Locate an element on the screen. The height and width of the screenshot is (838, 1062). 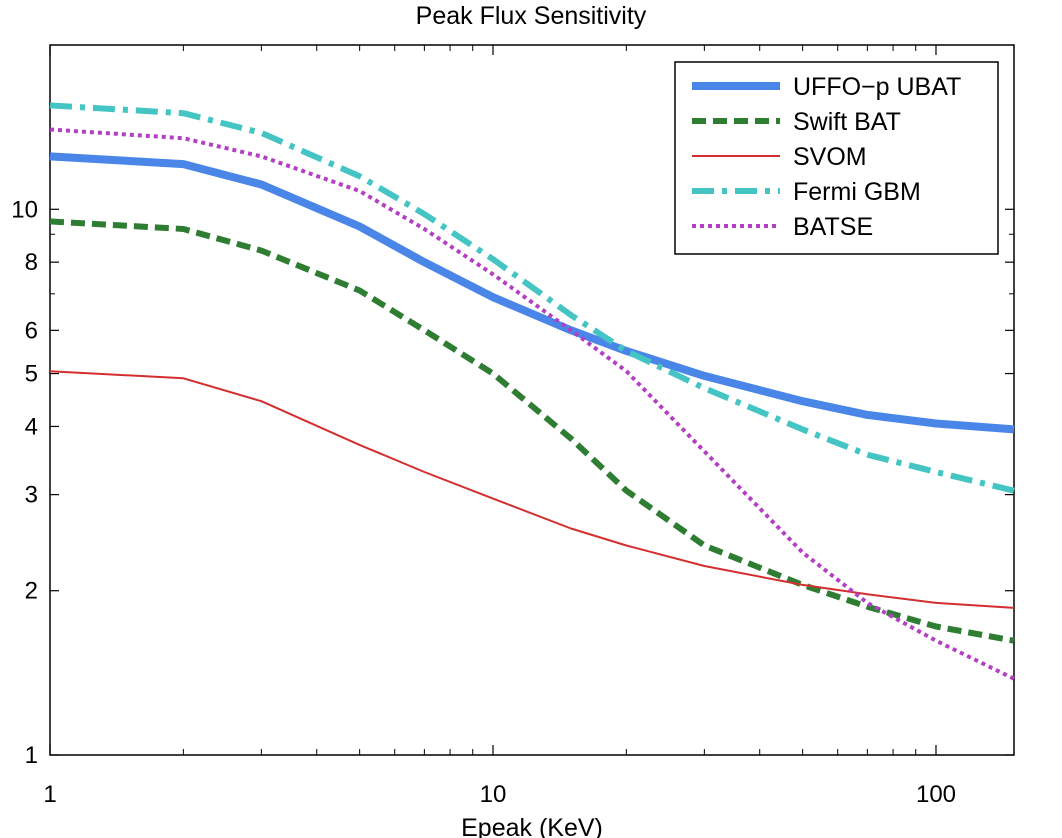
y-tick-label: 2 is located at coordinates (31, 591).